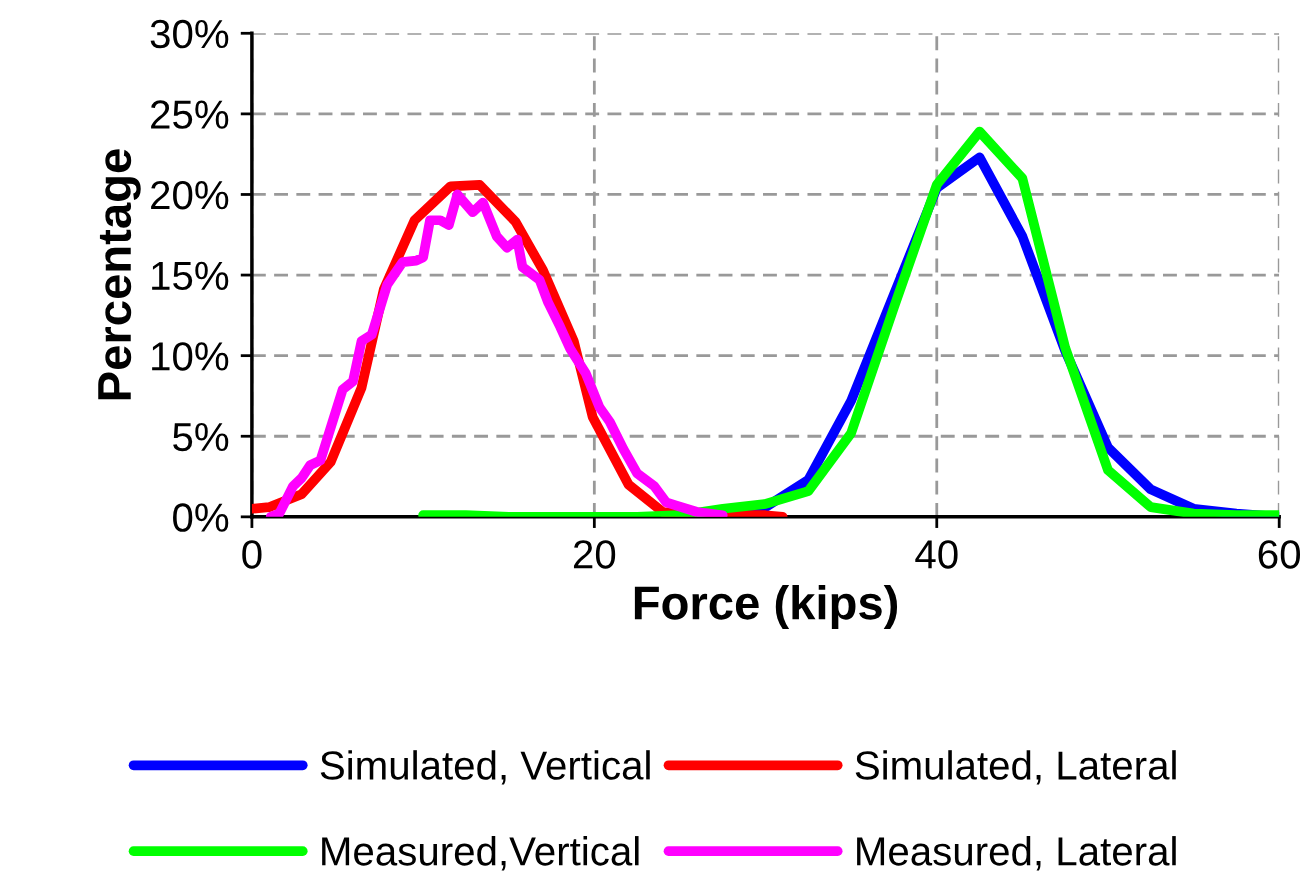  What do you see at coordinates (766, 606) in the screenshot?
I see `x-axis-title: Force (kips)` at bounding box center [766, 606].